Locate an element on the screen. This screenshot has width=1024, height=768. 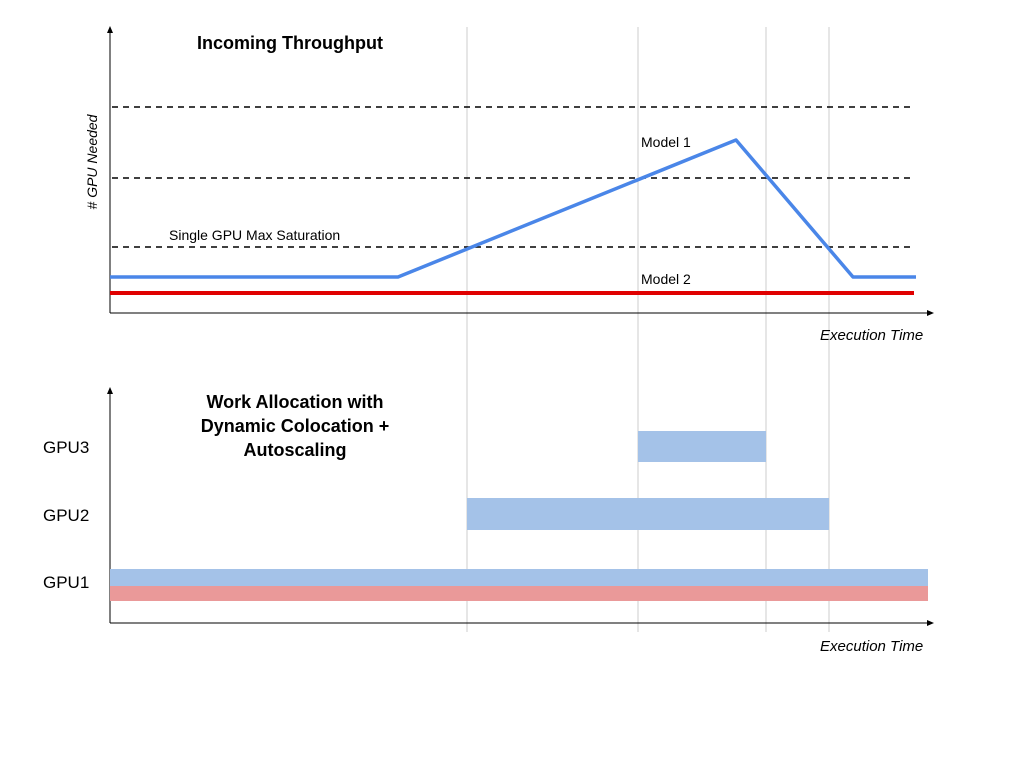
model2-label: Model 2 is located at coordinates (666, 279).